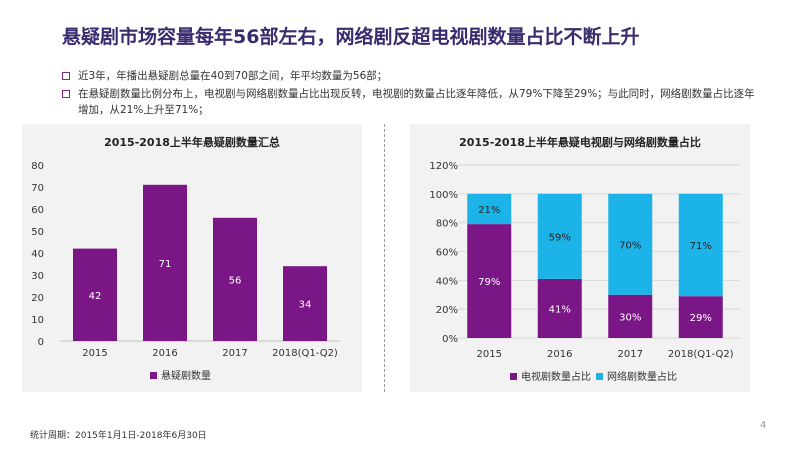  I want to click on bullet-text: 近3年，年播出悬疑剧总量在40到70部之间，年平均数量为56部；, so click(233, 76).